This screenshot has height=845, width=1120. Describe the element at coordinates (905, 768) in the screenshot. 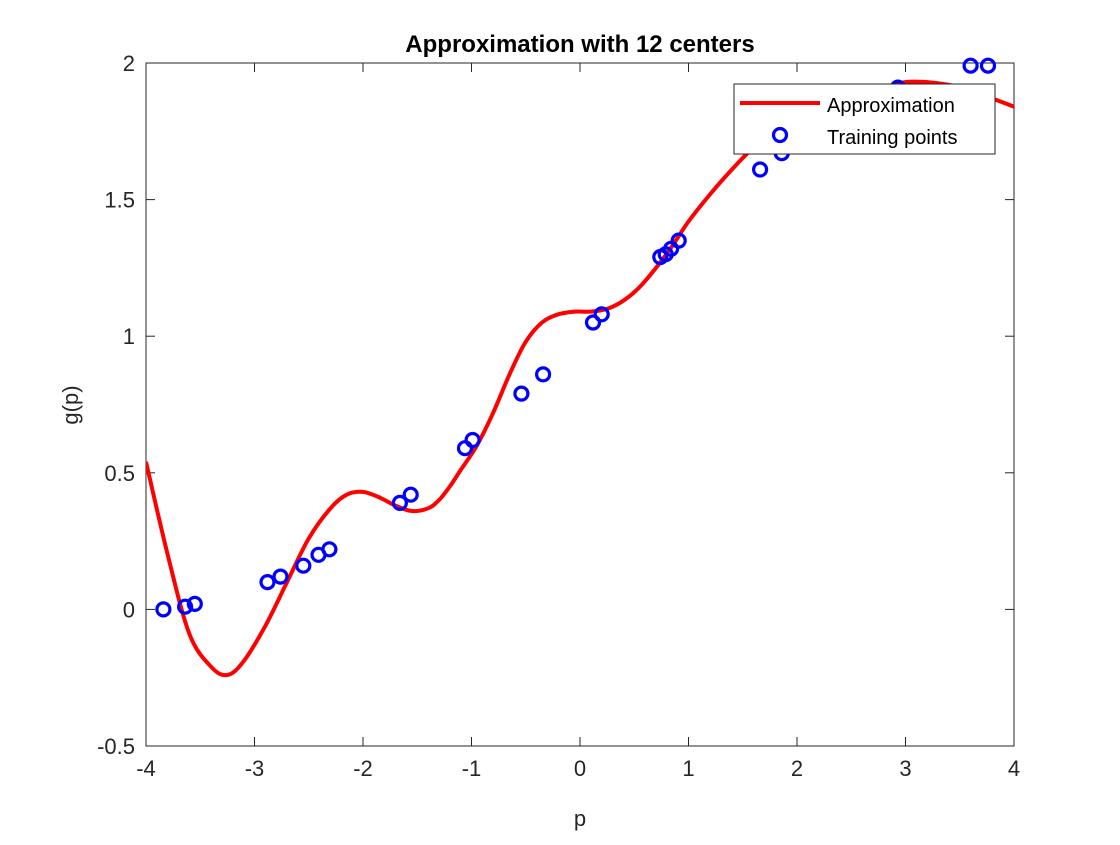

I see `x-tick-label: 3` at that location.